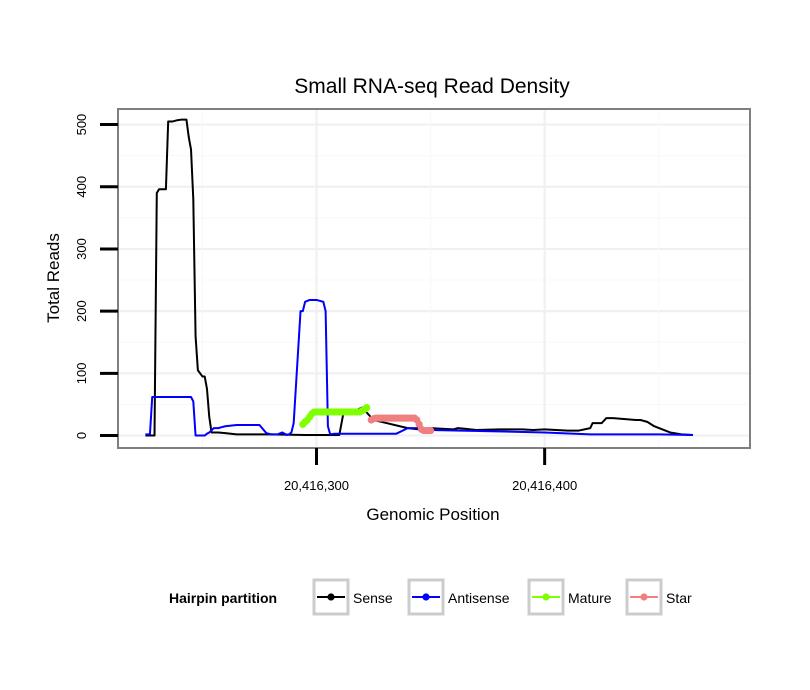 The width and height of the screenshot is (810, 690). I want to click on x-tick-label: 20,416,400, so click(544, 485).